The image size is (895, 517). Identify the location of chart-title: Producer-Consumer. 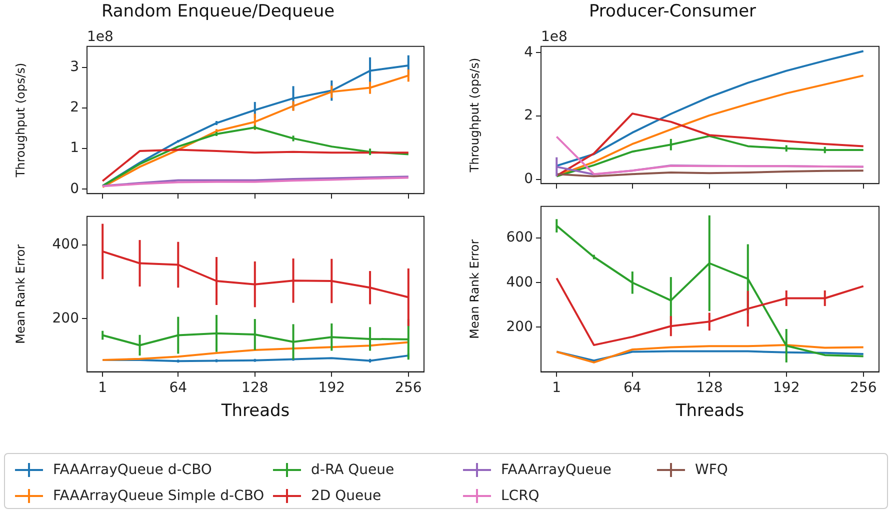
(672, 12).